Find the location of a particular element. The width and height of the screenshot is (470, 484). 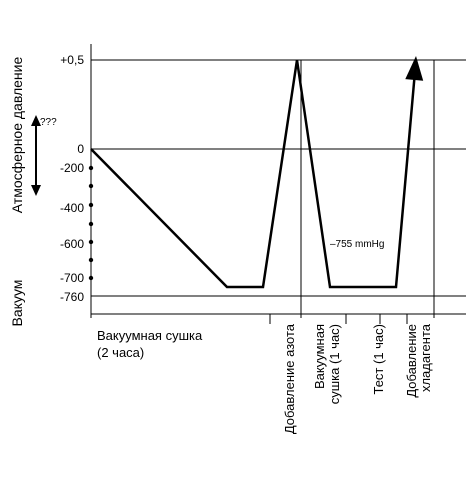

phase-label: хладагента is located at coordinates (425, 357).